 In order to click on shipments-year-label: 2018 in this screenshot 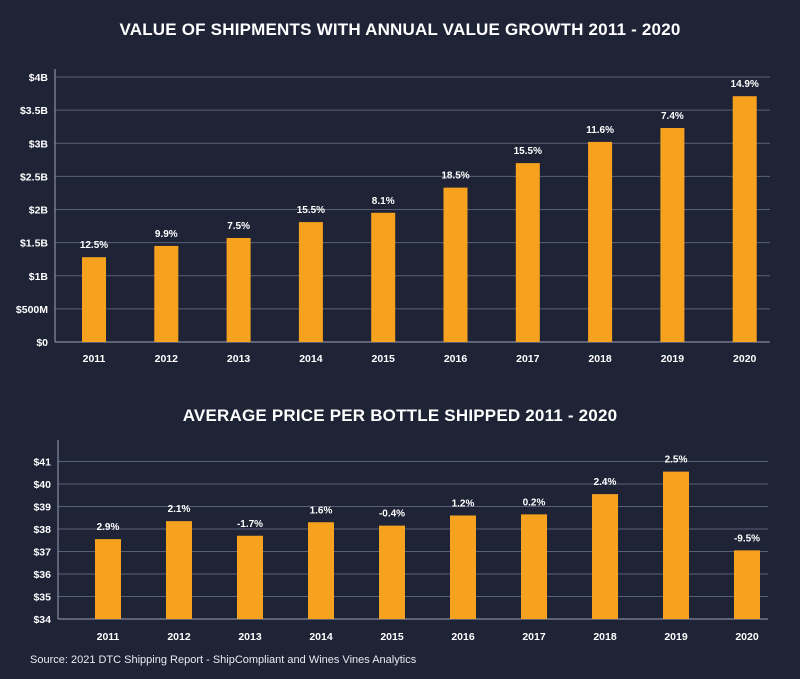, I will do `click(600, 359)`.